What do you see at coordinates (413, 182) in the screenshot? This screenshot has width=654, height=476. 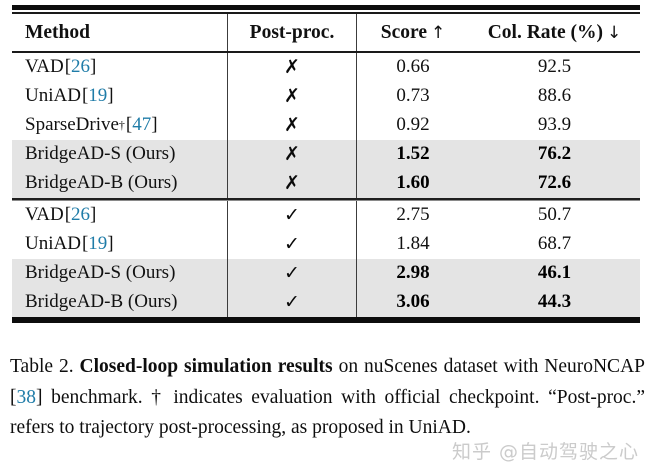 I see `score-value: 1.60` at bounding box center [413, 182].